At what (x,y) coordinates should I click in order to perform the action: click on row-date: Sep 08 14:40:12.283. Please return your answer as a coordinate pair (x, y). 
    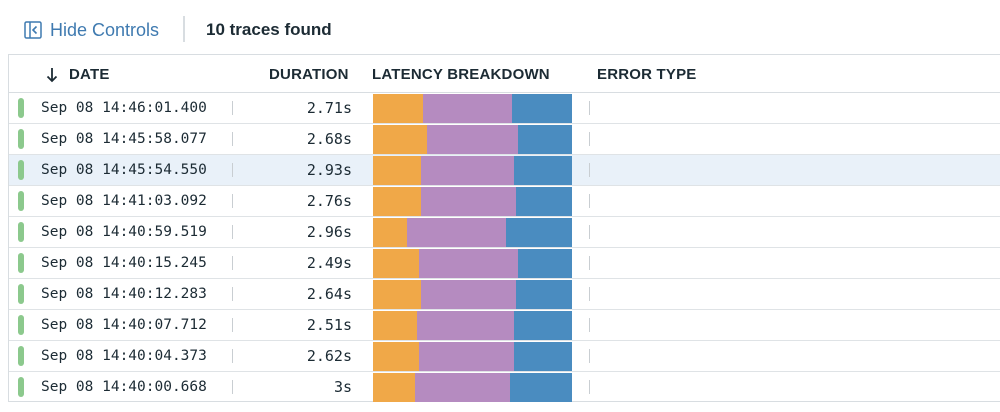
    Looking at the image, I should click on (124, 294).